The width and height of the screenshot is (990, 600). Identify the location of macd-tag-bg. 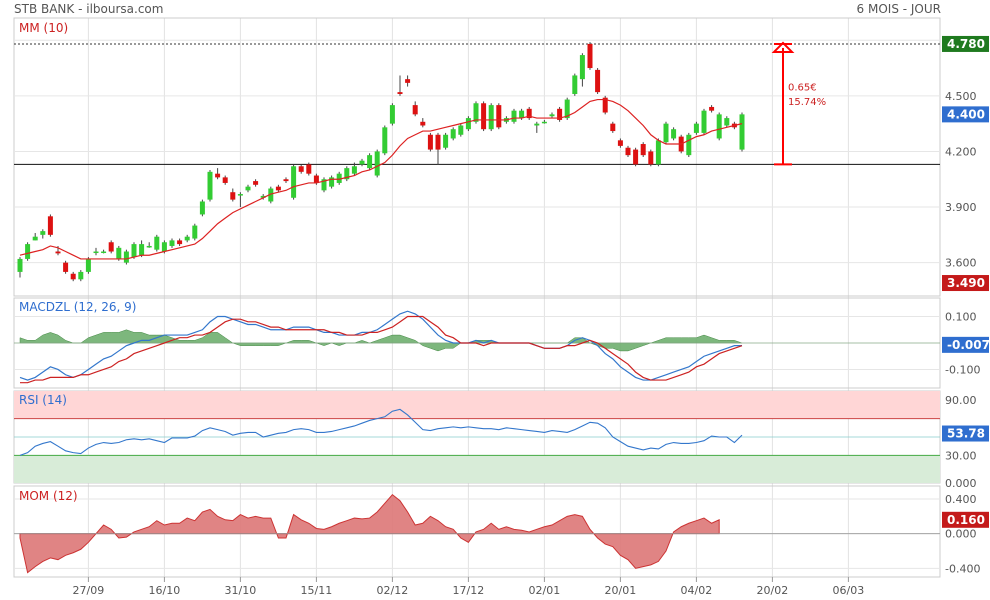
(965, 344).